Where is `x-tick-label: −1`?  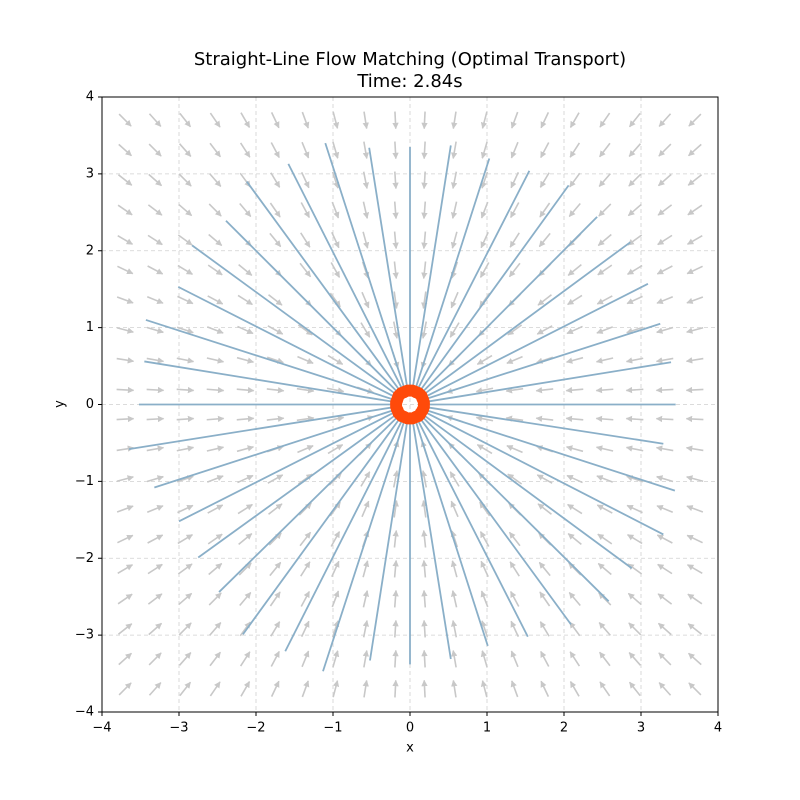
x-tick-label: −1 is located at coordinates (332, 728).